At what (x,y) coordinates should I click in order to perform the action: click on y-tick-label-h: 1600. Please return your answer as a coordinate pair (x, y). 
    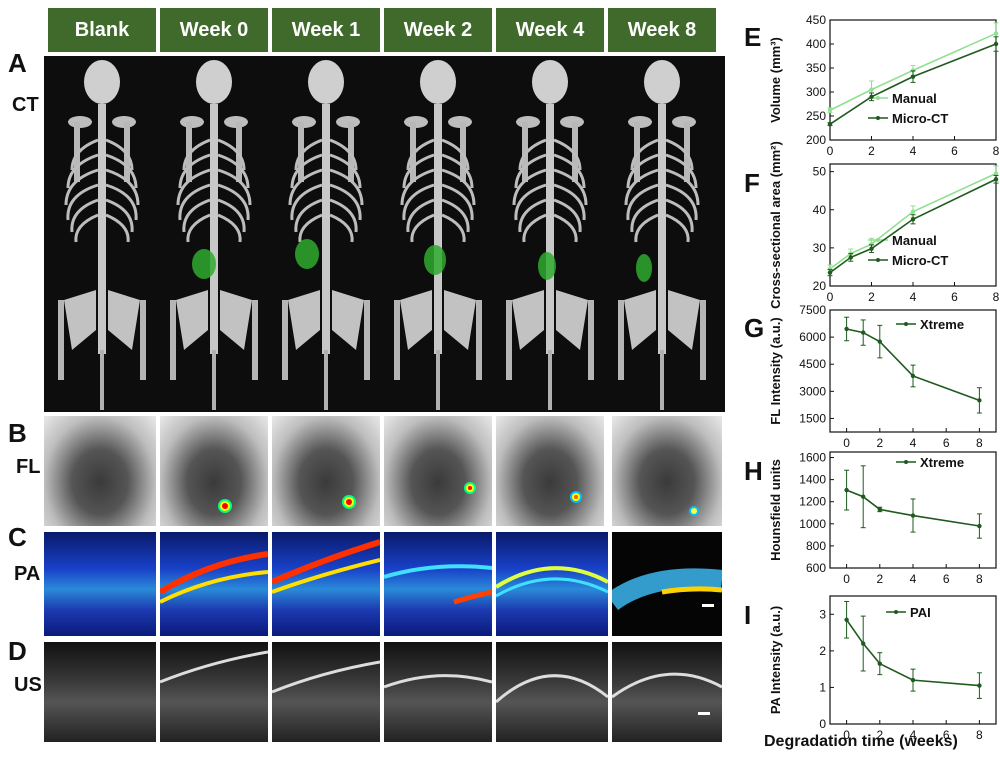
    Looking at the image, I should click on (812, 458).